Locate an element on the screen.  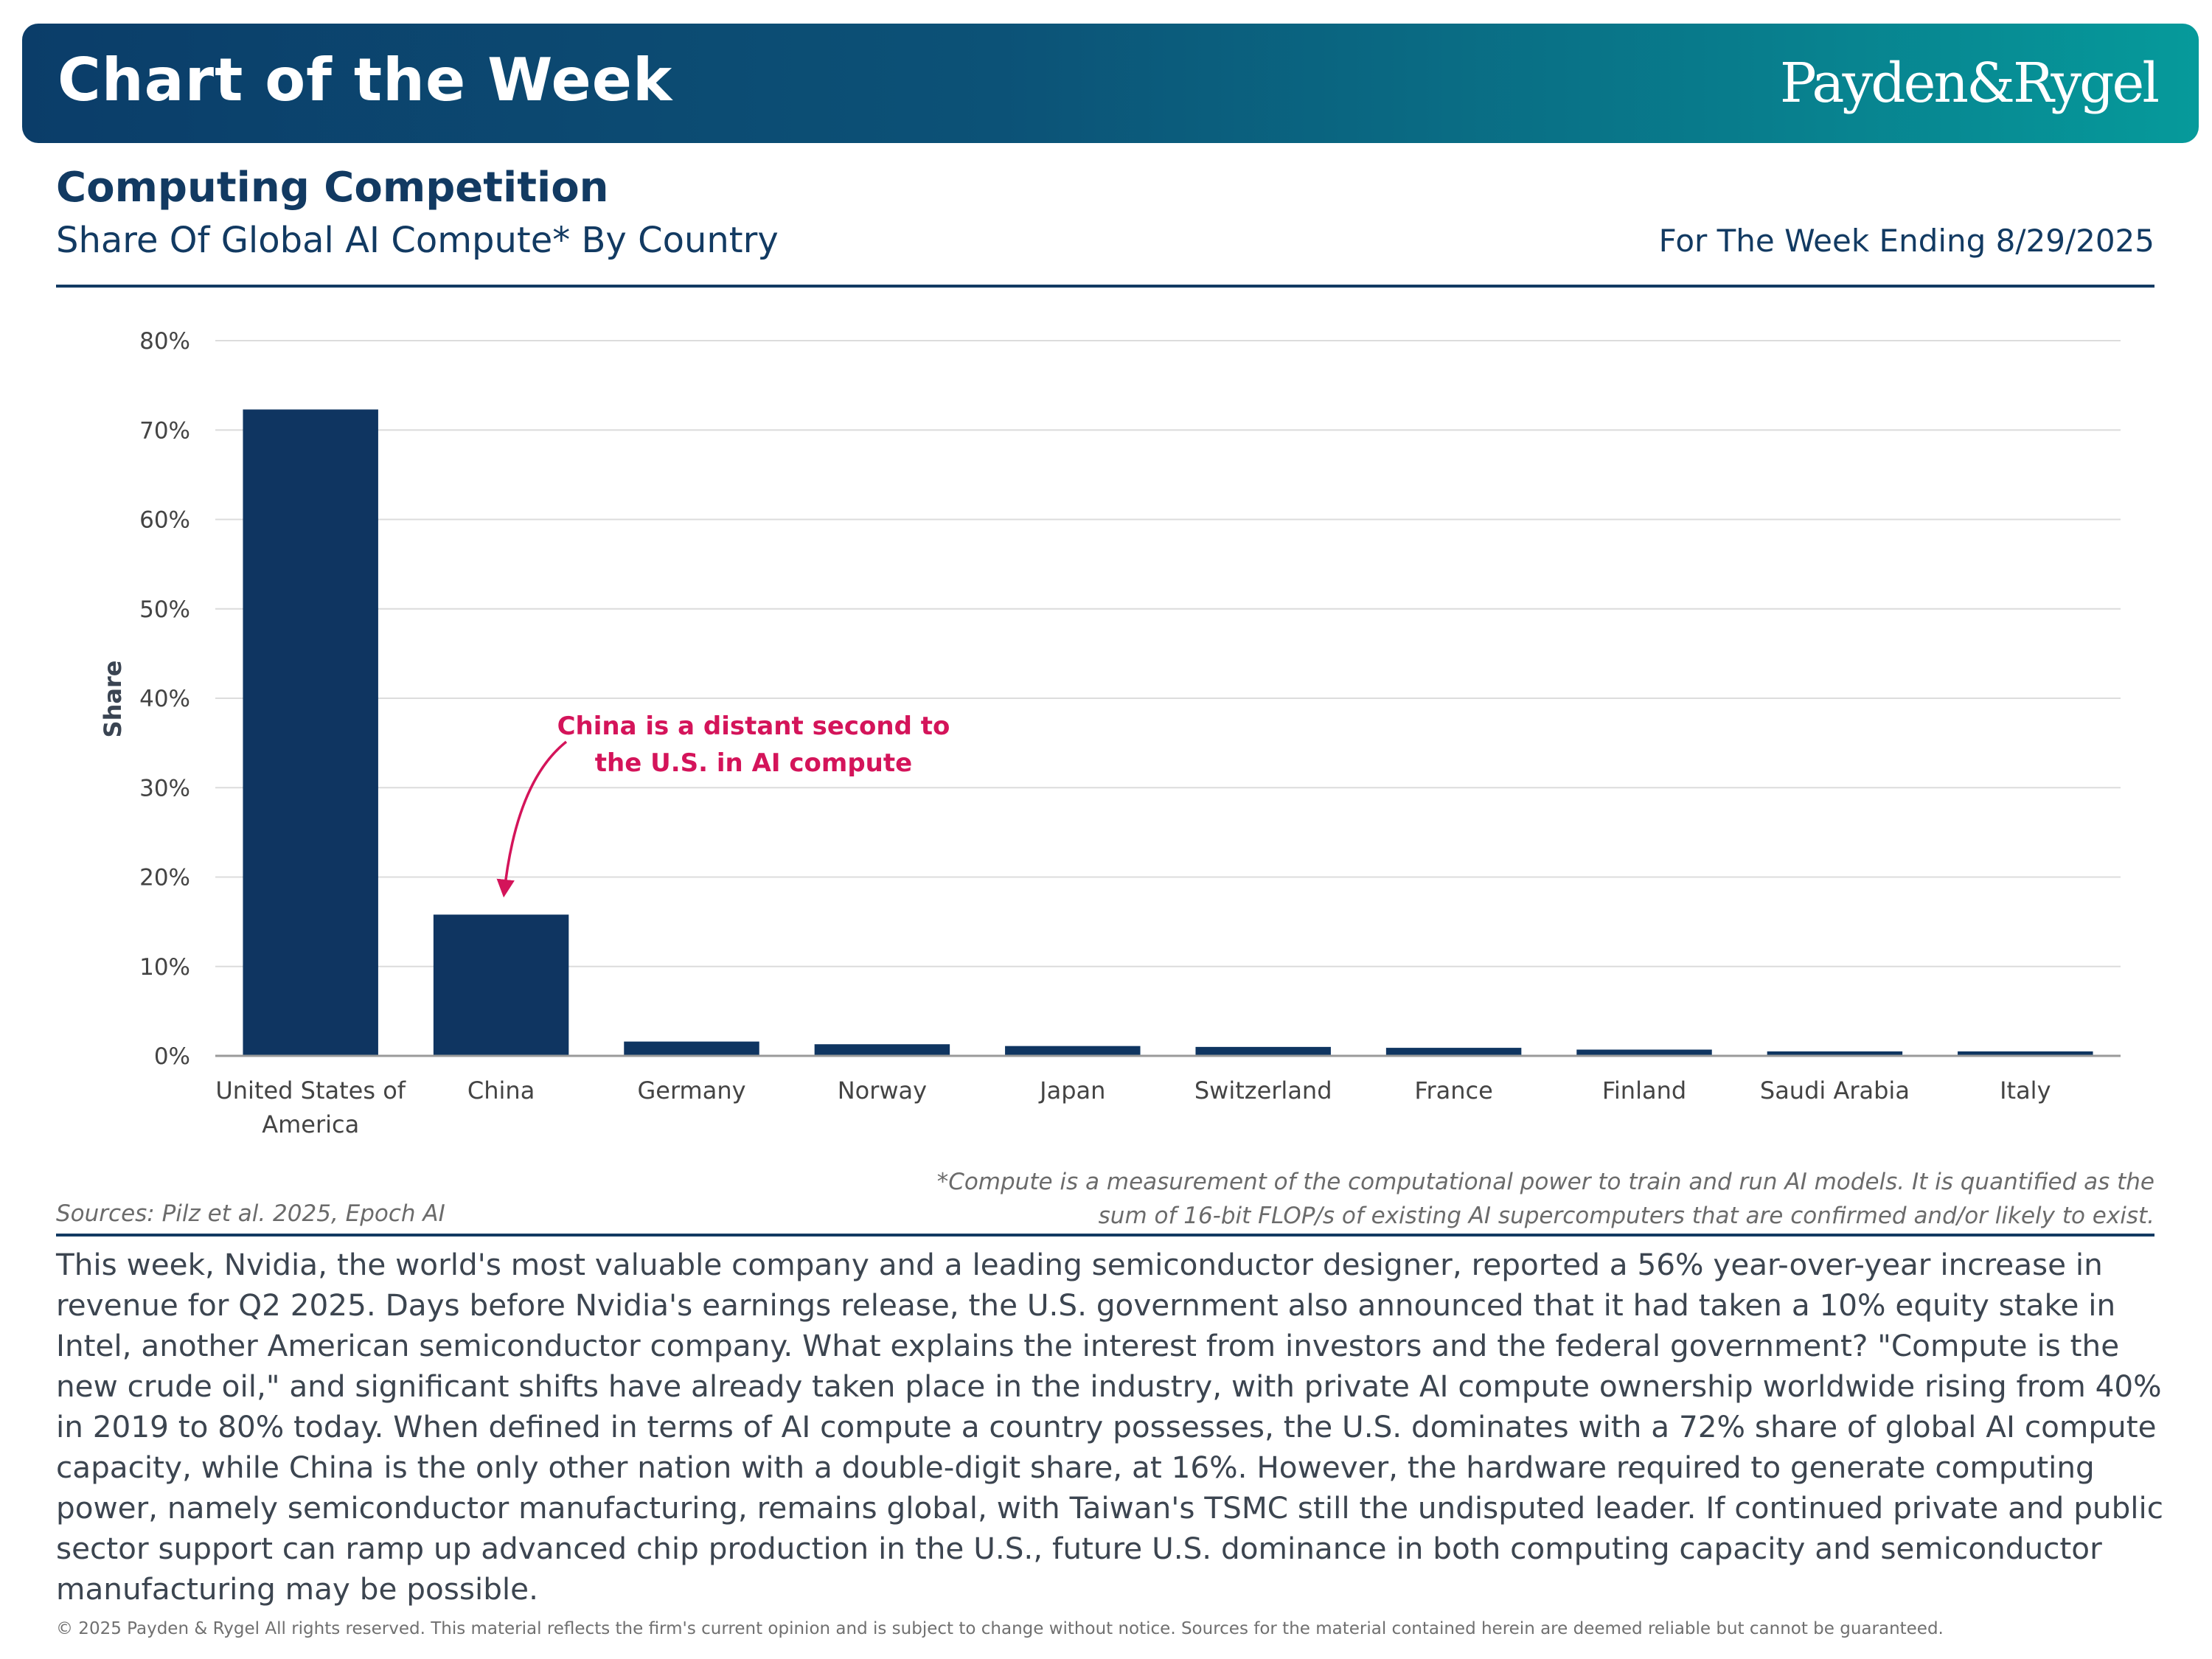
y-tick-label: 60% is located at coordinates (164, 520).